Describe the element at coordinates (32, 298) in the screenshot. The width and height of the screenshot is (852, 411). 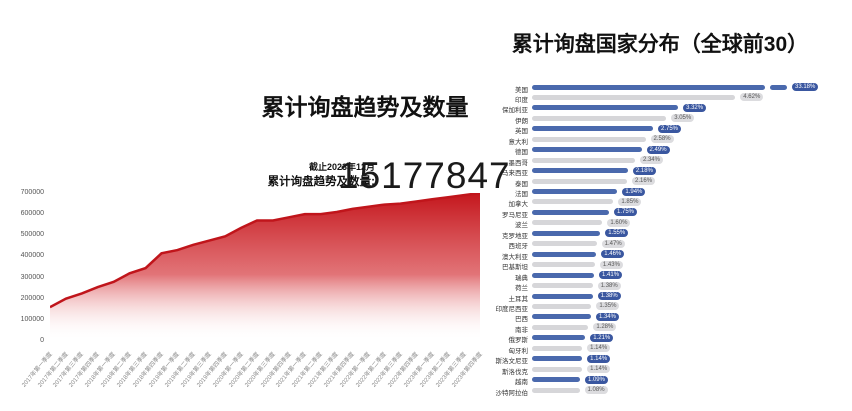
I see `y-tick: 200000` at that location.